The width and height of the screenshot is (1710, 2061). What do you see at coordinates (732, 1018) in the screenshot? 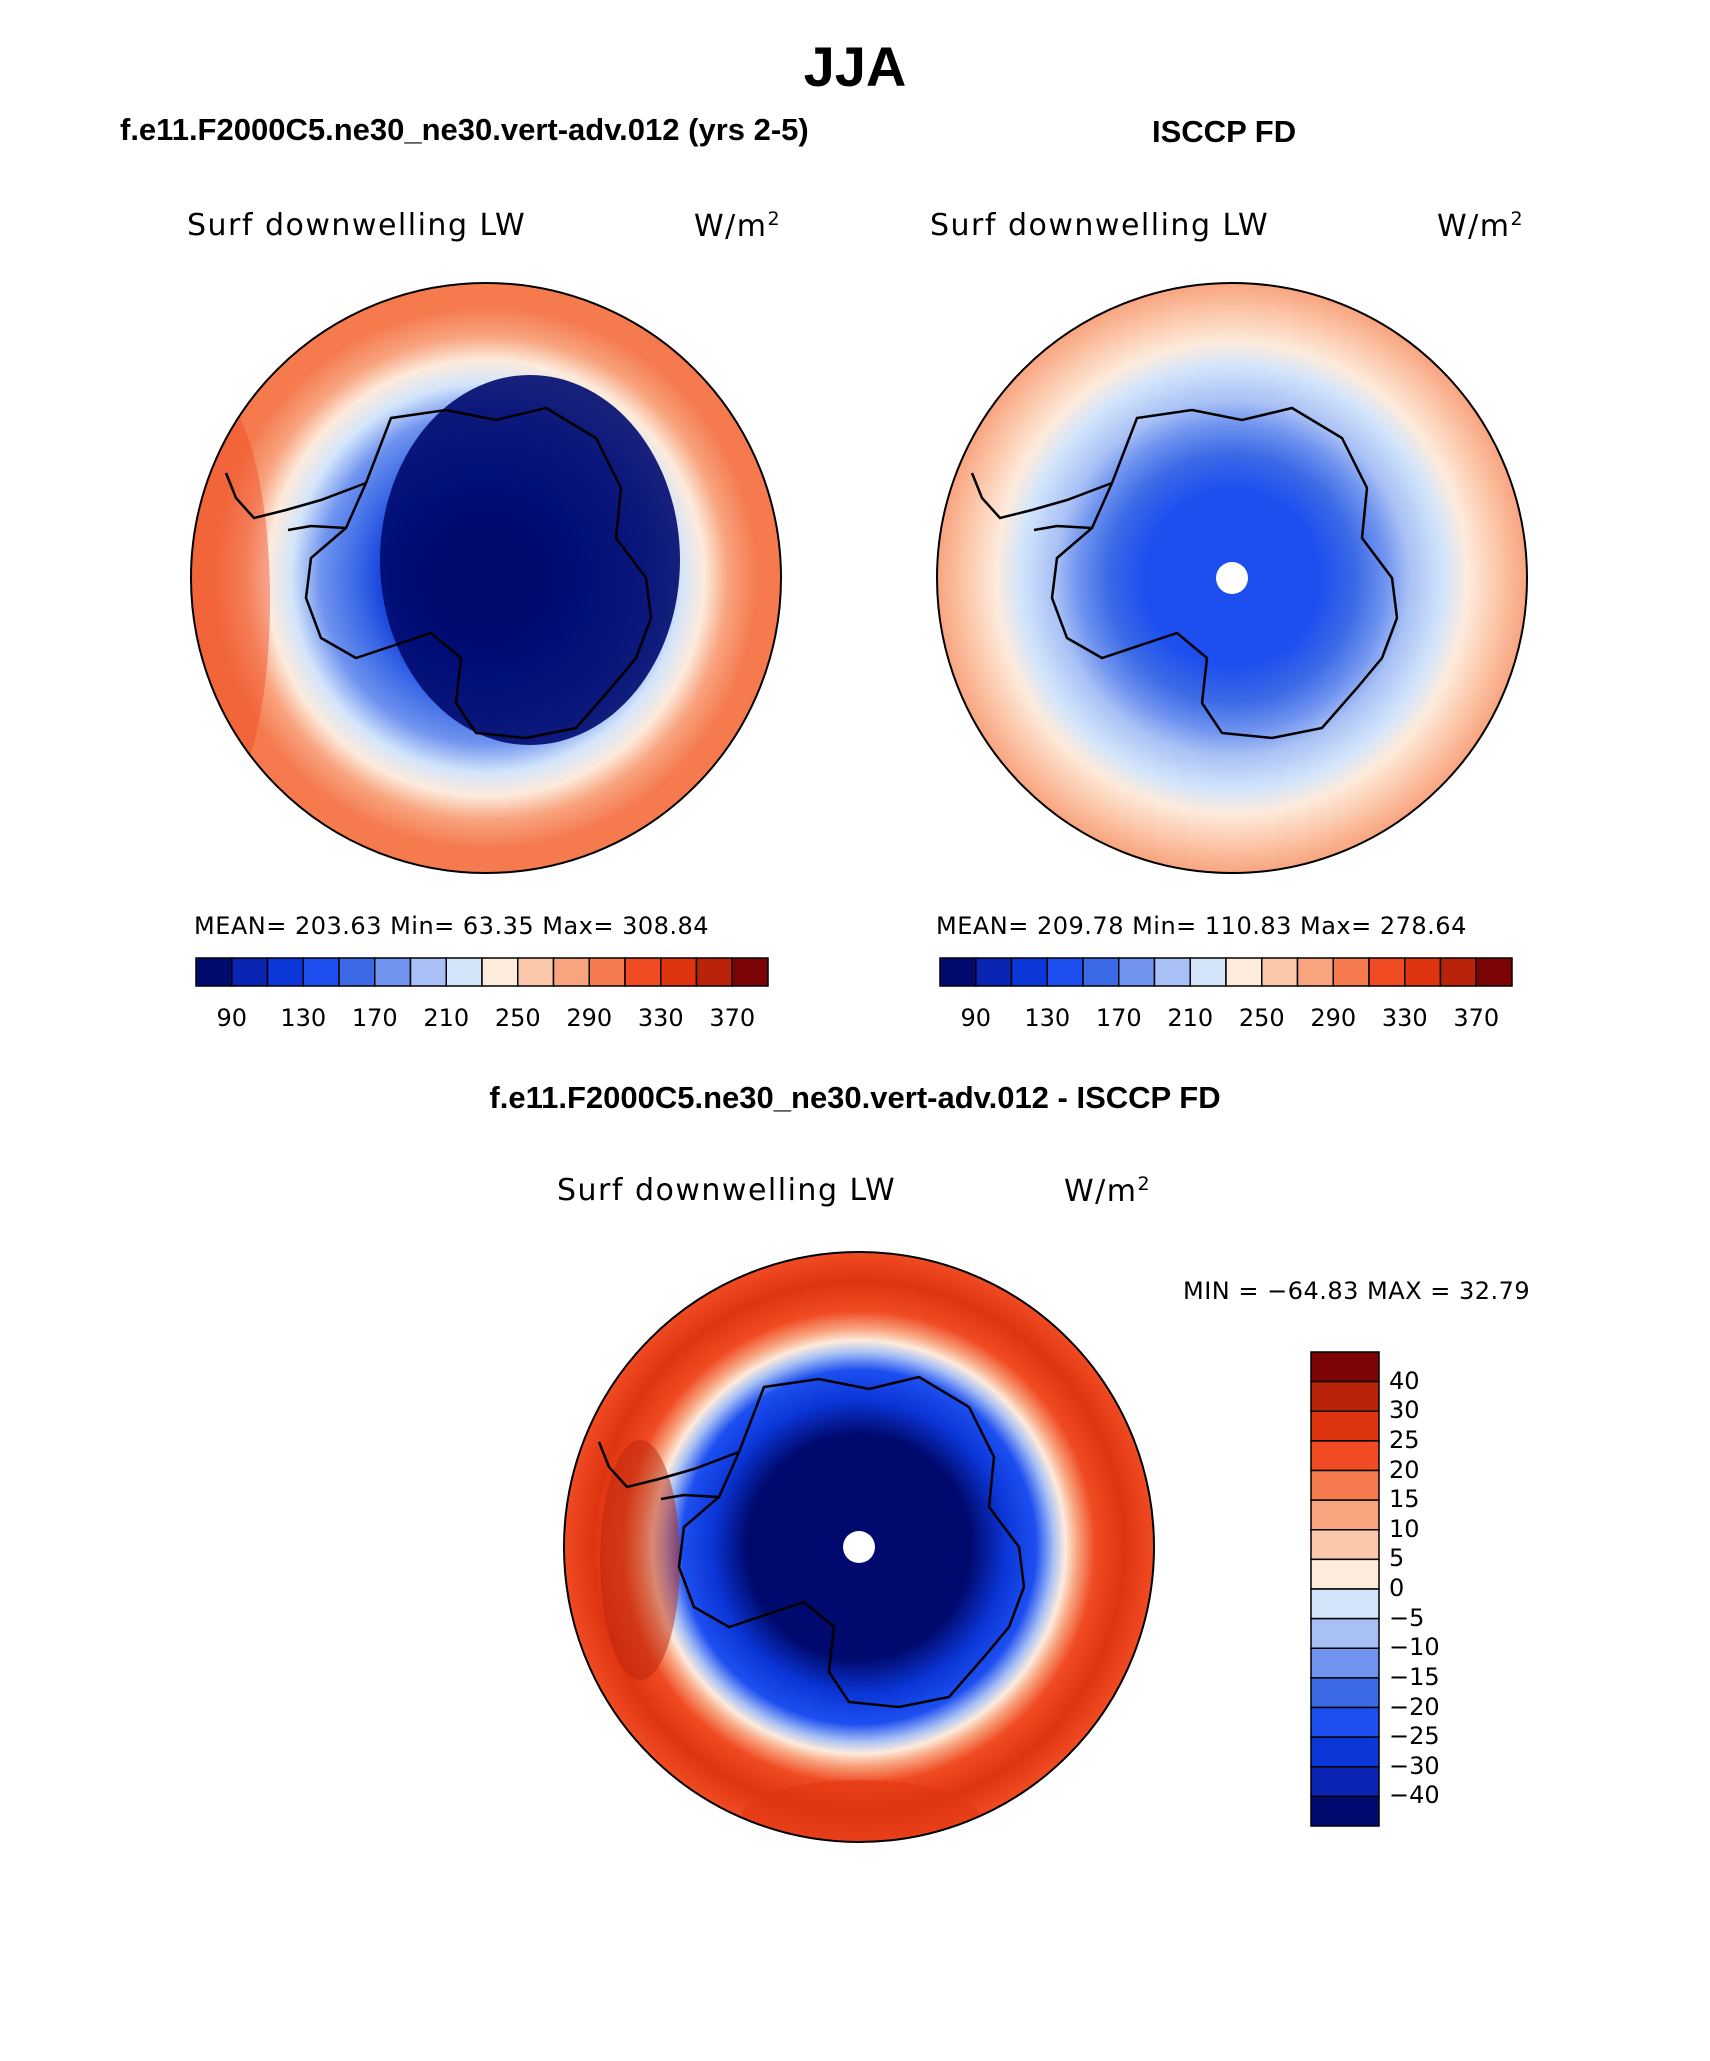
I see `model-colorbar-tick-label: 370` at bounding box center [732, 1018].